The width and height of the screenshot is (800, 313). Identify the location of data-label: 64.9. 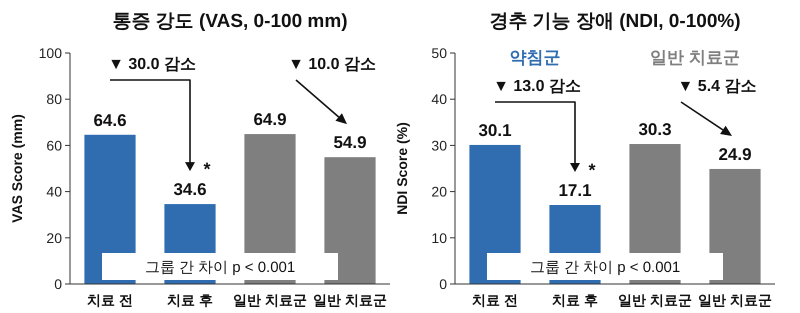
(270, 120).